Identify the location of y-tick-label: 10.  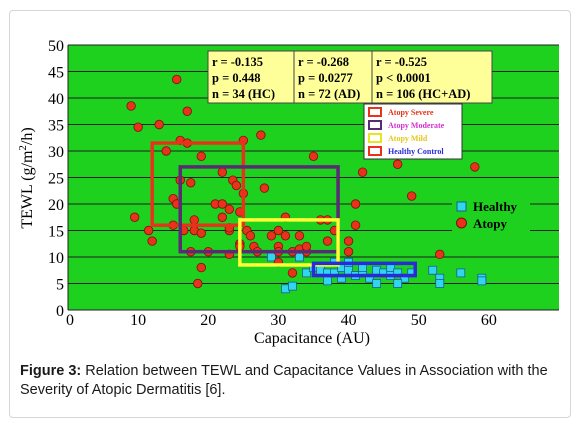
(56, 258).